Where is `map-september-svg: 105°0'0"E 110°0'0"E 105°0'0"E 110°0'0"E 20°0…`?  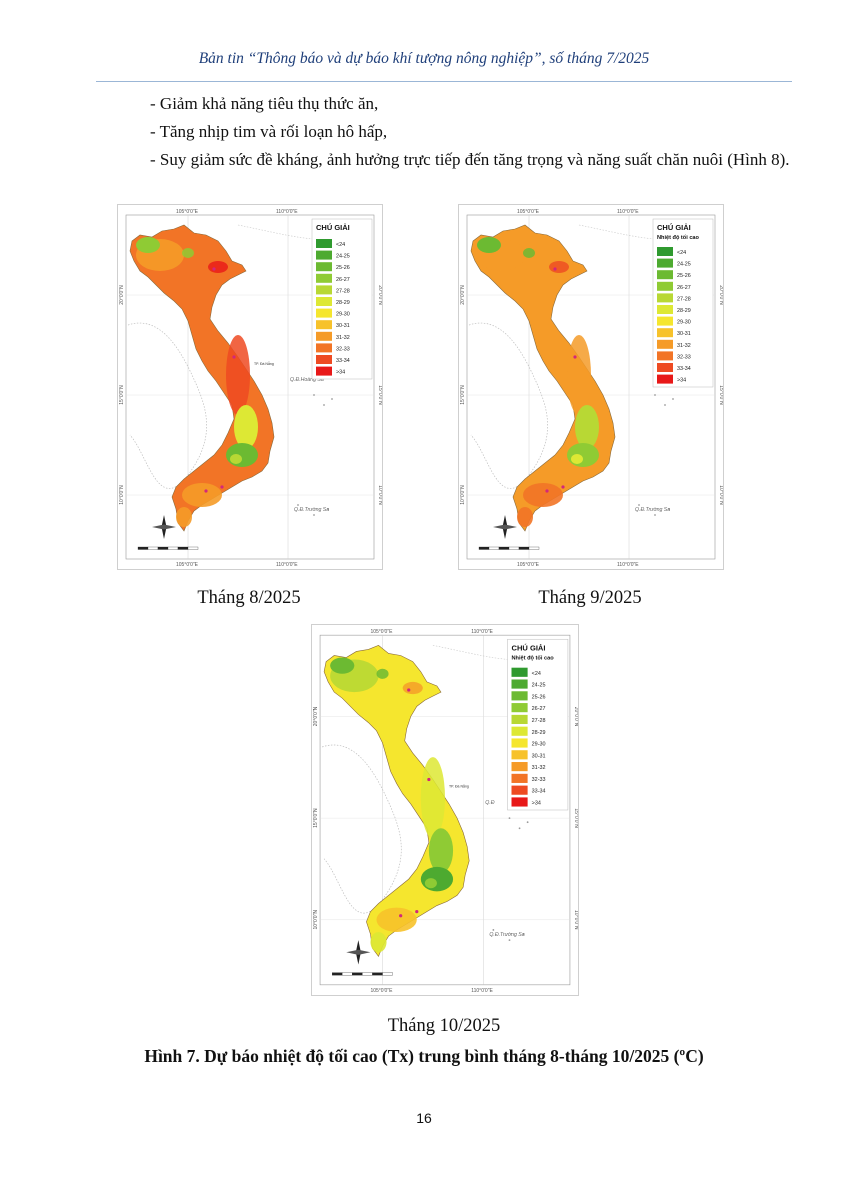 map-september-svg: 105°0'0"E 110°0'0"E 105°0'0"E 110°0'0"E 20°0… is located at coordinates (591, 387).